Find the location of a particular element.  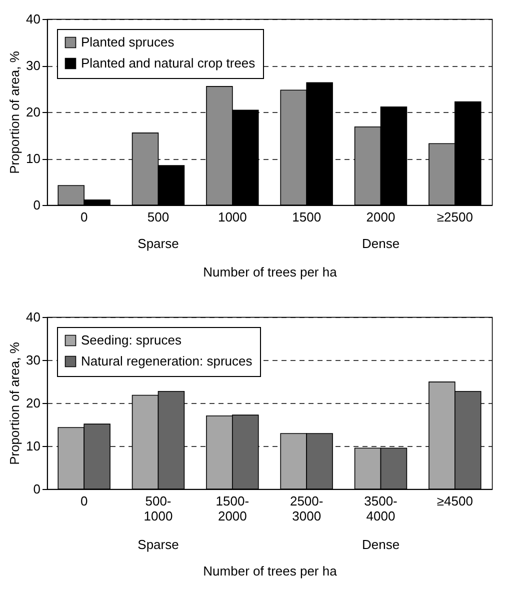

legend-label: Planted spruces is located at coordinates (128, 42).